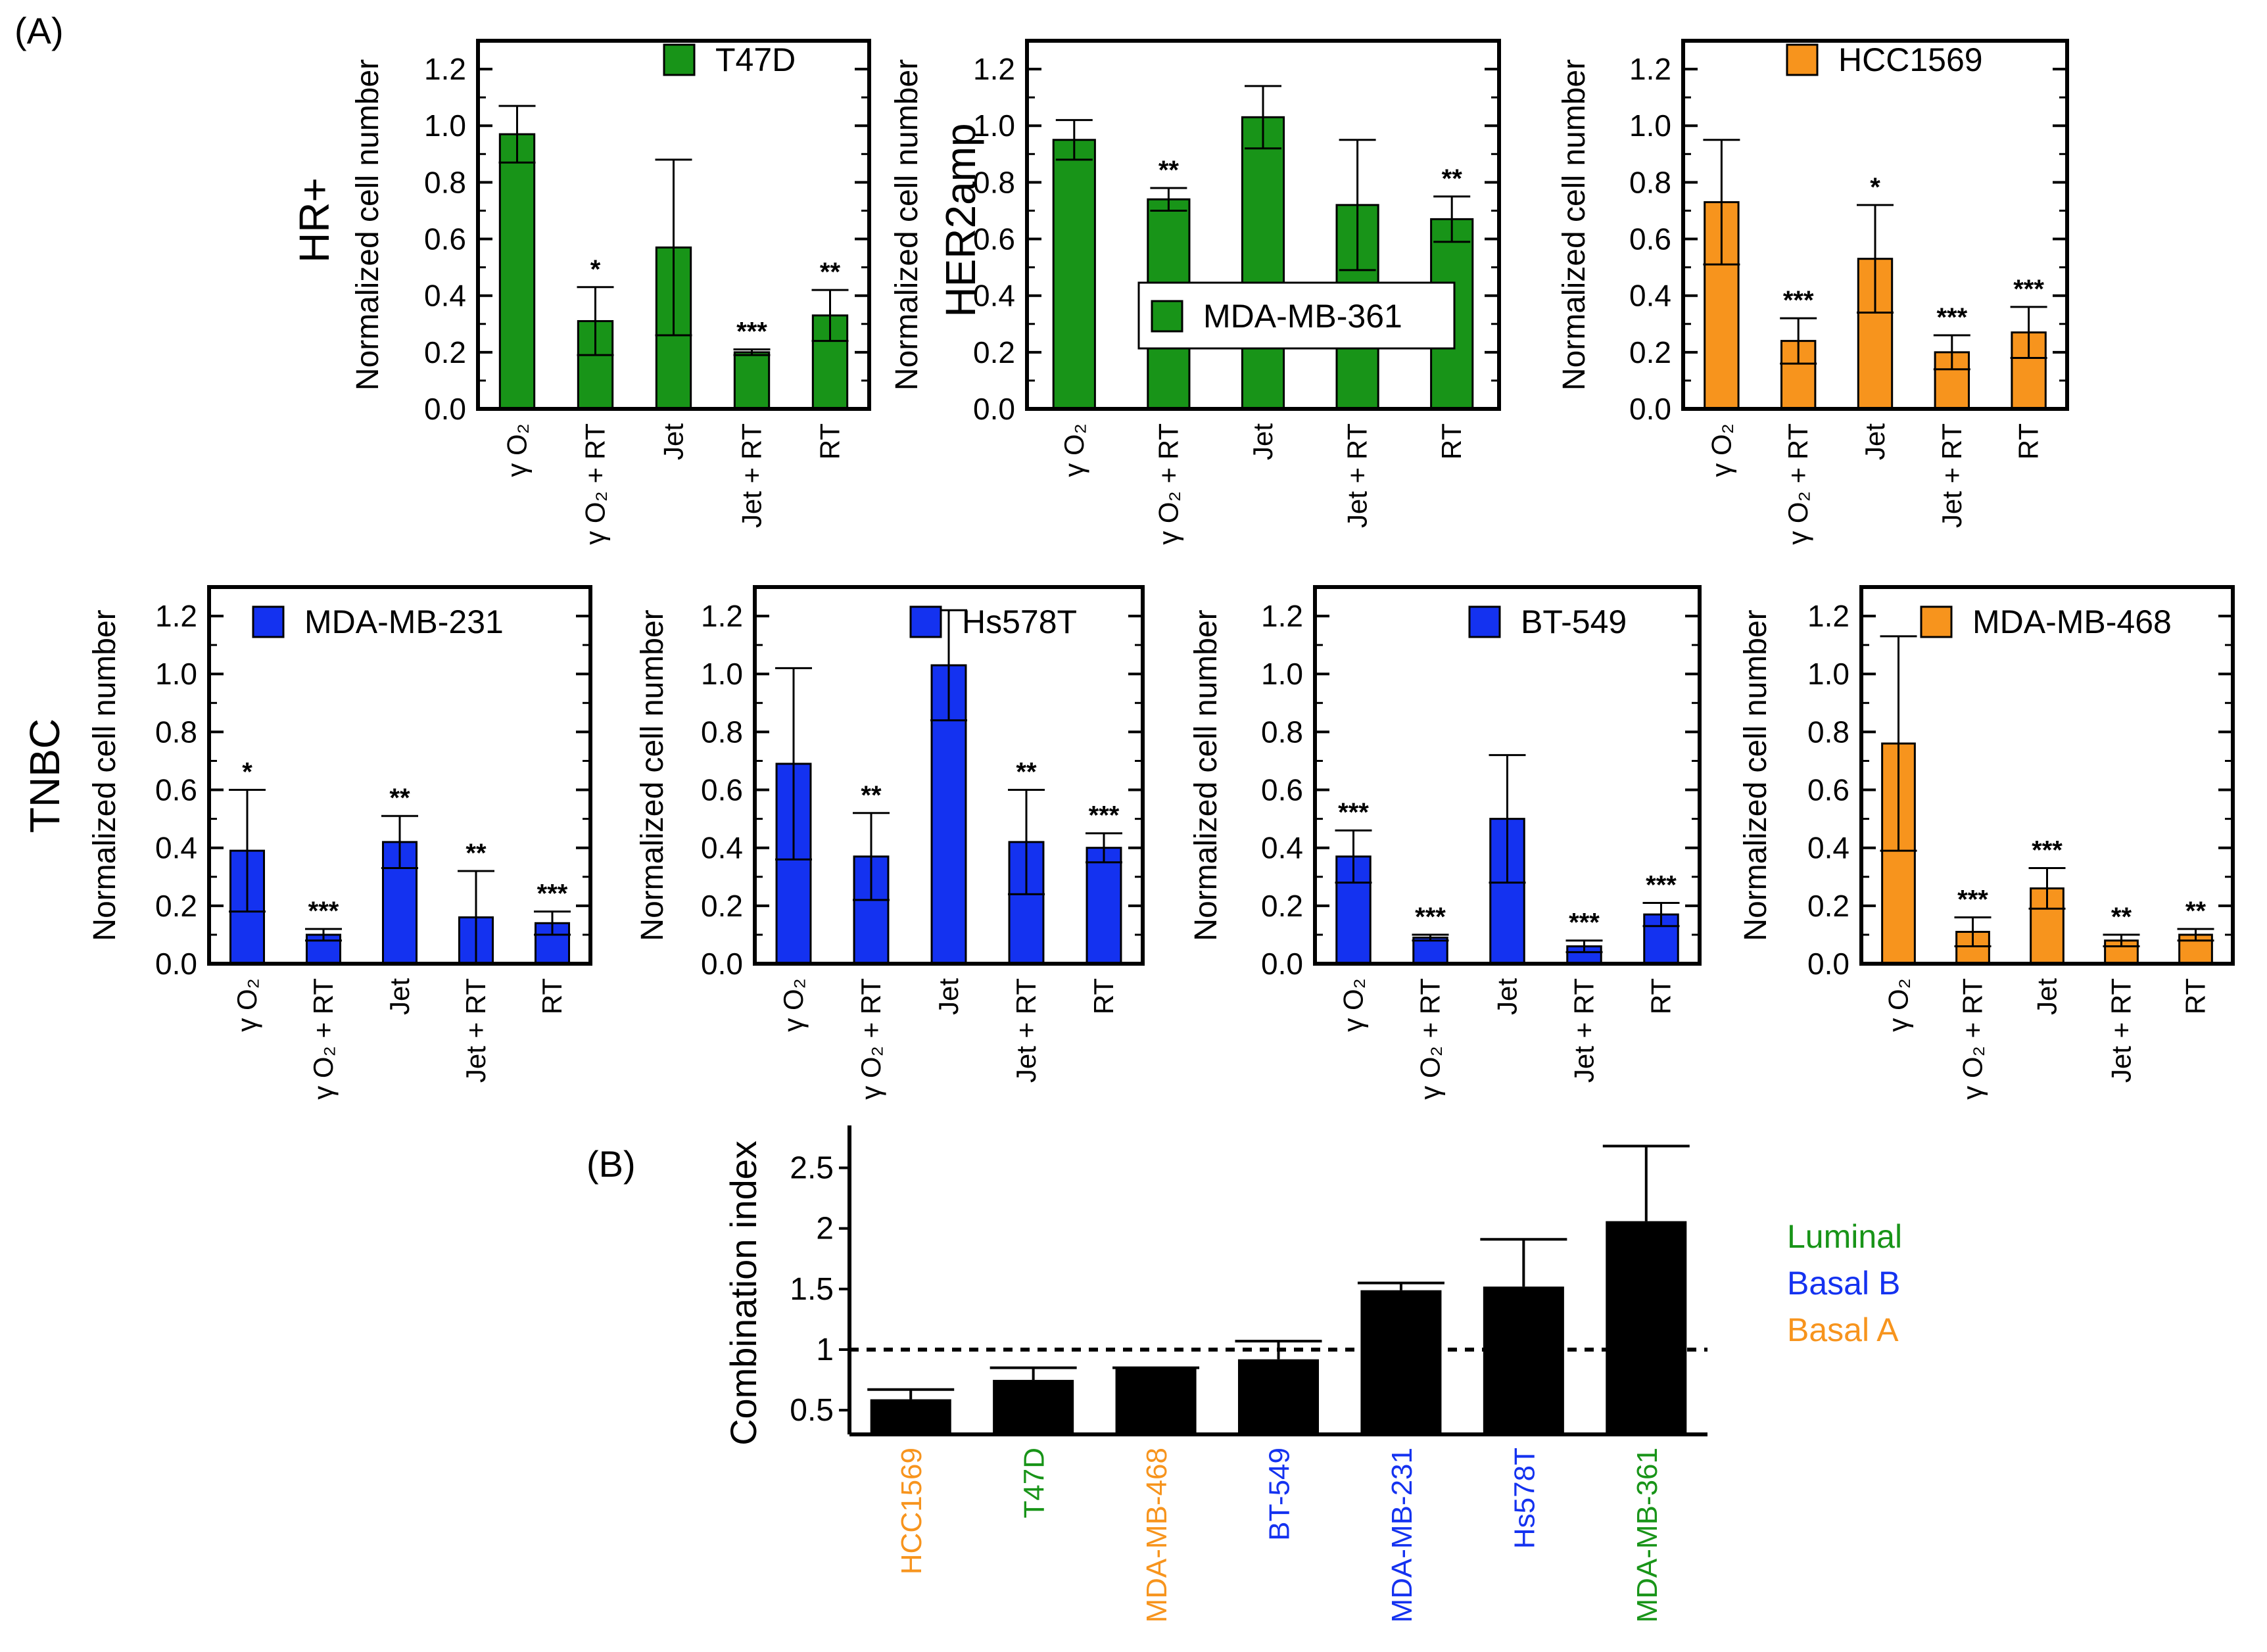 This screenshot has height=1652, width=2267. What do you see at coordinates (911, 1511) in the screenshot?
I see `category-label: HCC1569` at bounding box center [911, 1511].